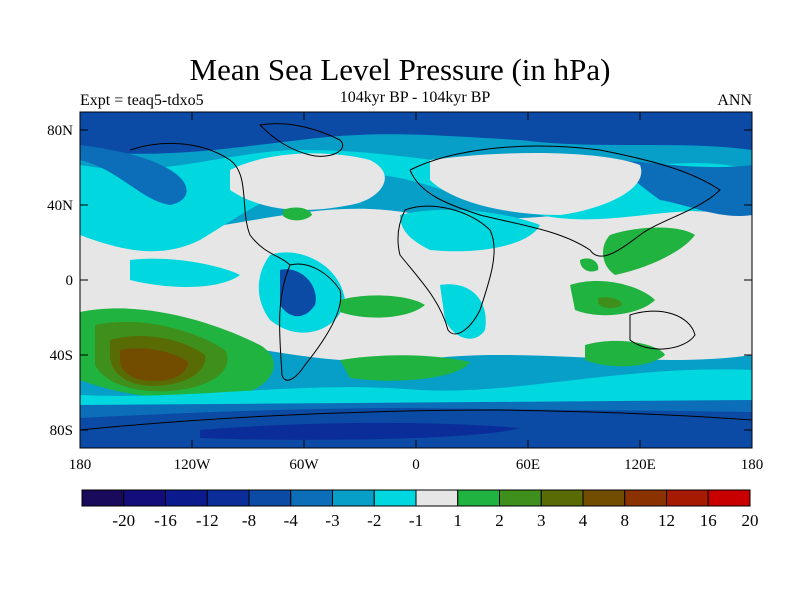 The width and height of the screenshot is (800, 600). I want to click on bay-green, so click(589, 265).